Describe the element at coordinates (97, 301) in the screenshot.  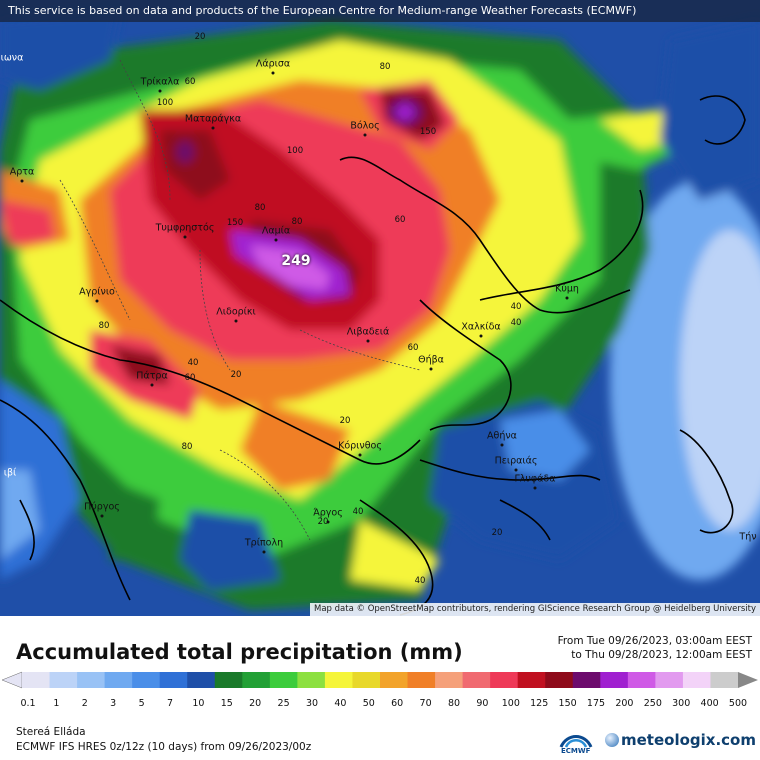
I see `city-dot-agrinio` at that location.